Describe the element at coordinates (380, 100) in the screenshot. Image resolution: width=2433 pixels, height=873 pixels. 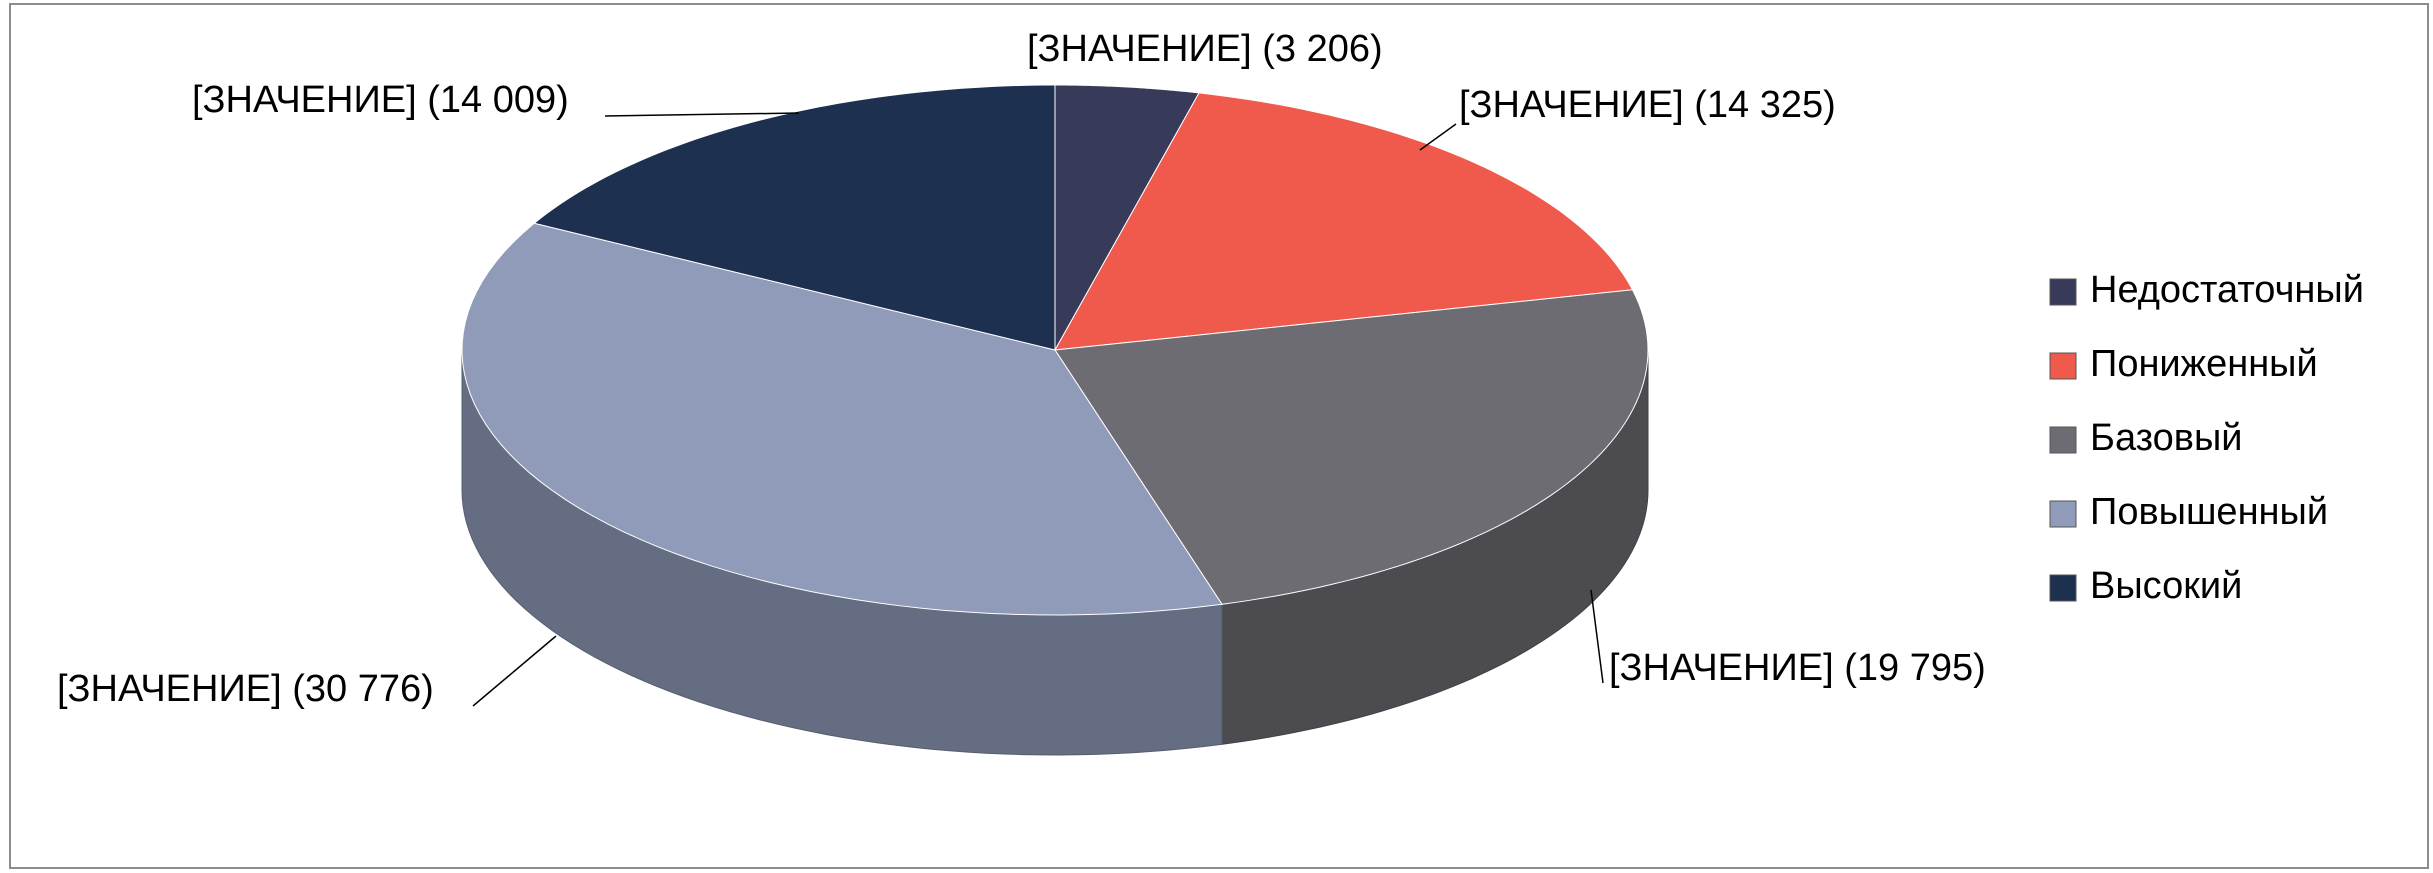
I see `data-label: [ЗНАЧЕНИЕ] (14 009)` at that location.